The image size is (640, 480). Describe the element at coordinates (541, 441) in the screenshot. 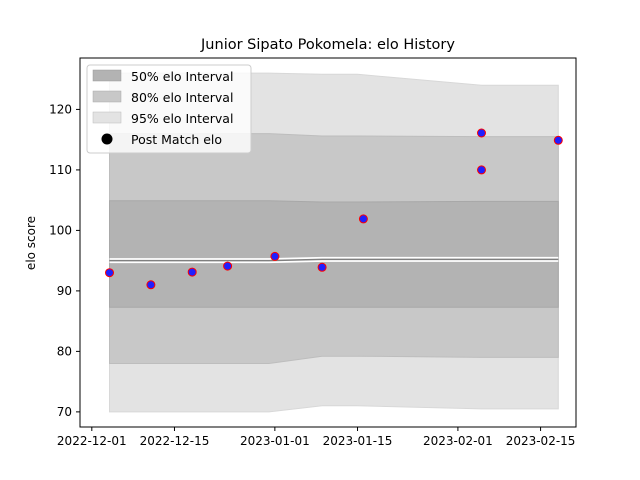

I see `x-tick-label: 2023-02-15` at that location.